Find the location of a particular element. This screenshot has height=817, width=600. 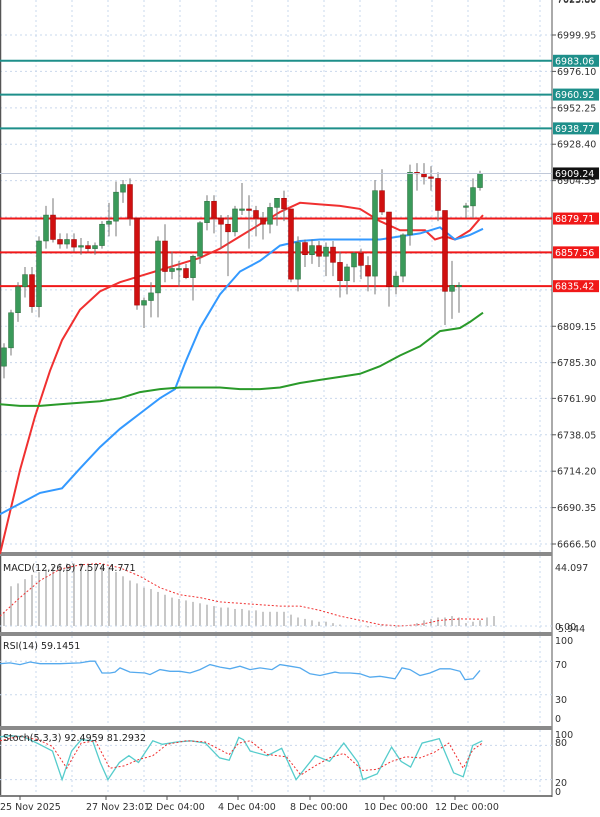

level-tag-text: 6938.77 is located at coordinates (574, 129).